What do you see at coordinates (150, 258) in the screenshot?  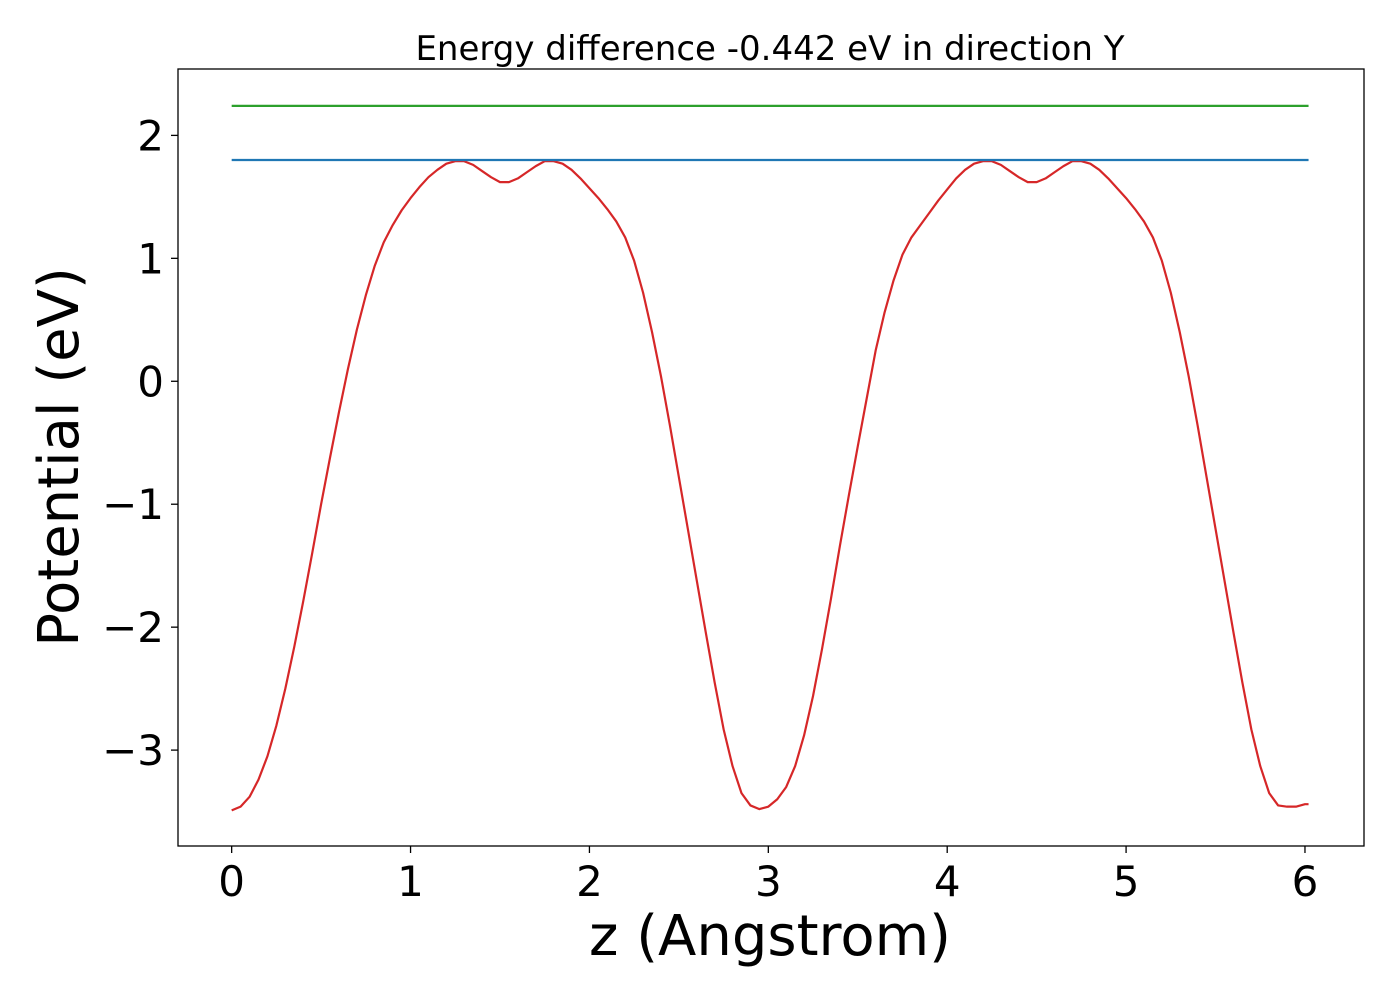 I see `y-tick-label: 1` at bounding box center [150, 258].